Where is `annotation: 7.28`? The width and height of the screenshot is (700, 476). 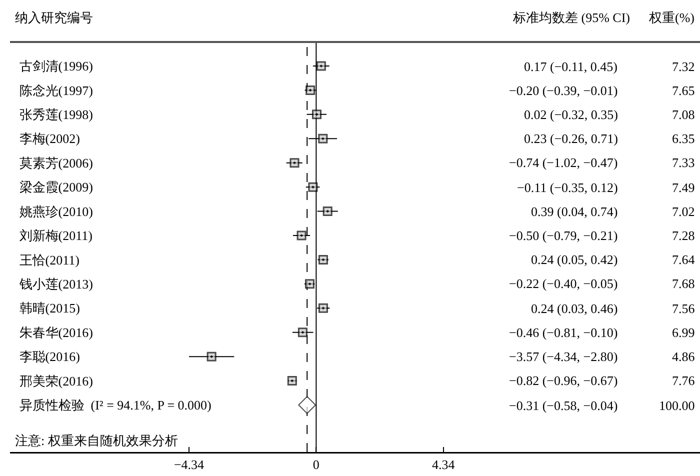 annotation: 7.28 is located at coordinates (683, 235).